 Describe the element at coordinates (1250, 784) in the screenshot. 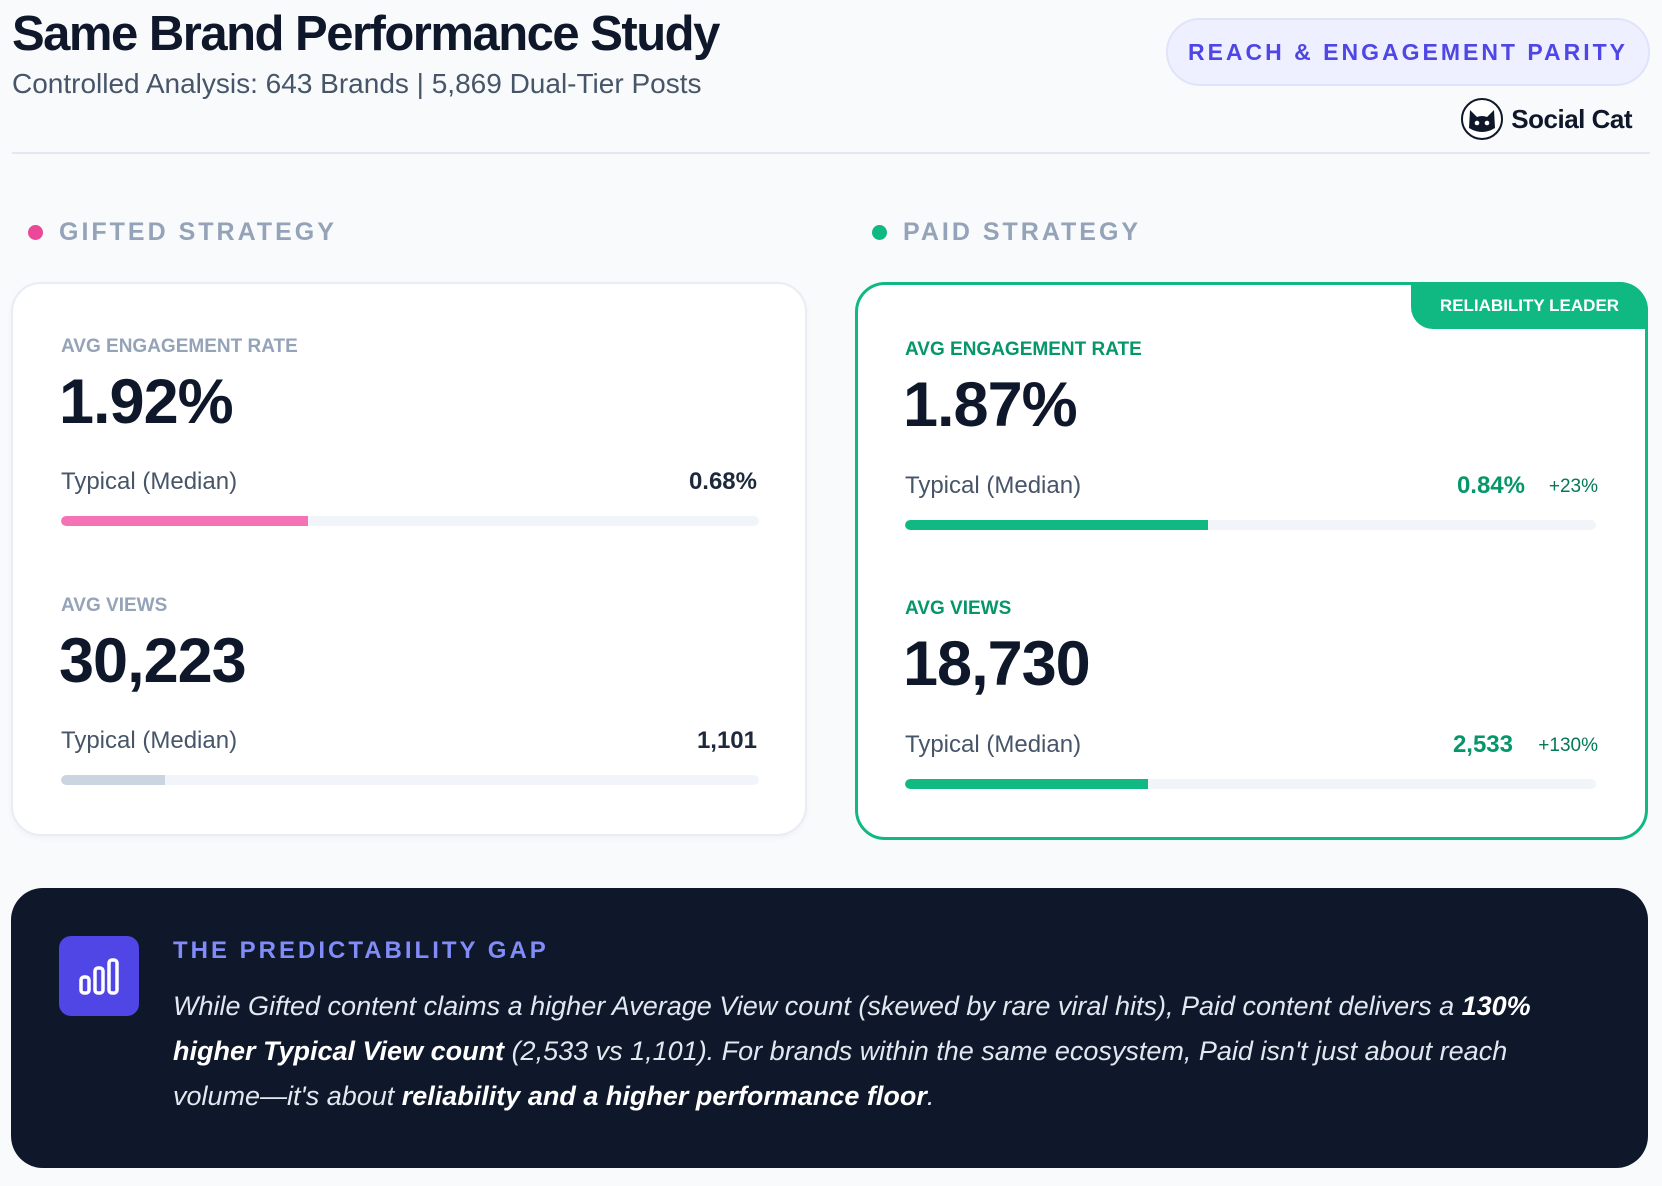

I see `paid-views-bar` at that location.